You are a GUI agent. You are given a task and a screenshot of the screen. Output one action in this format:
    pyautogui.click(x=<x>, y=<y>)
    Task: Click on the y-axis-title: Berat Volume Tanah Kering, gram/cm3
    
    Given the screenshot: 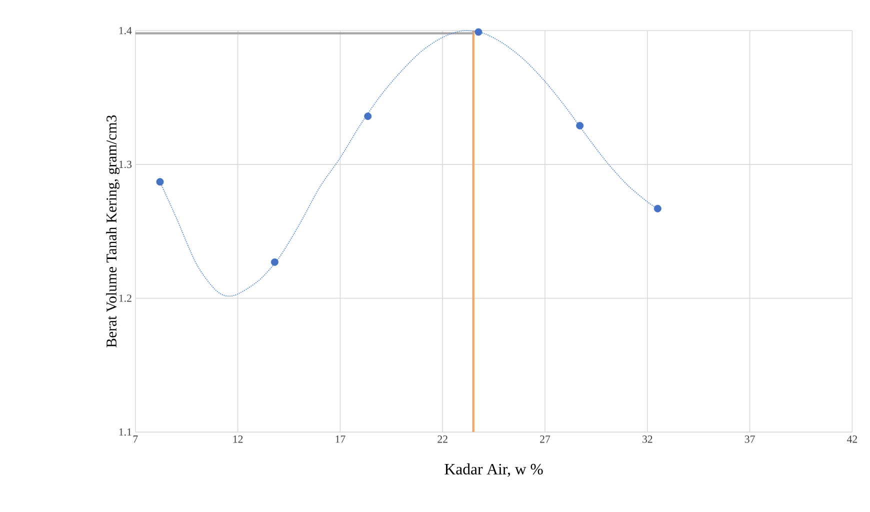 What is the action you would take?
    pyautogui.click(x=113, y=231)
    